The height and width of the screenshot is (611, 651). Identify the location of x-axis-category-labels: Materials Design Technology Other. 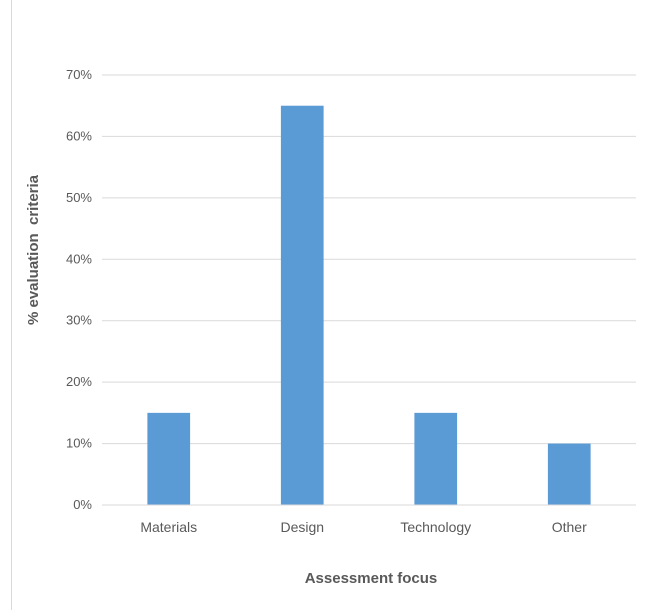
(363, 527).